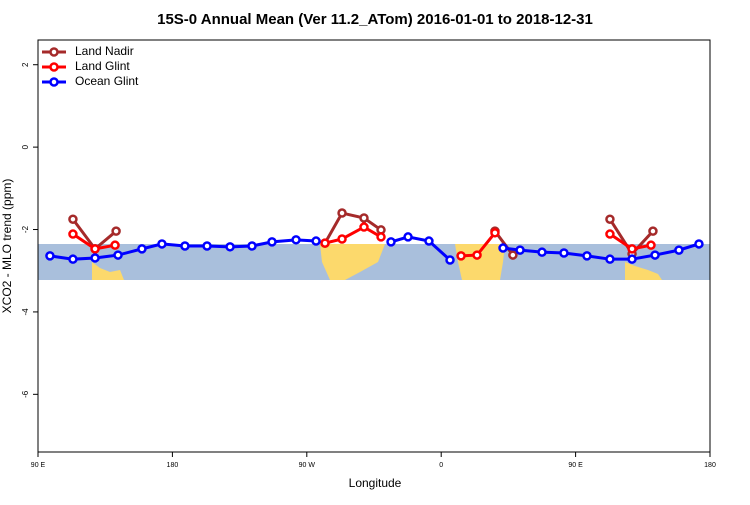 This screenshot has height=505, width=750. Describe the element at coordinates (307, 465) in the screenshot. I see `x-tick-label: 90 W` at that location.